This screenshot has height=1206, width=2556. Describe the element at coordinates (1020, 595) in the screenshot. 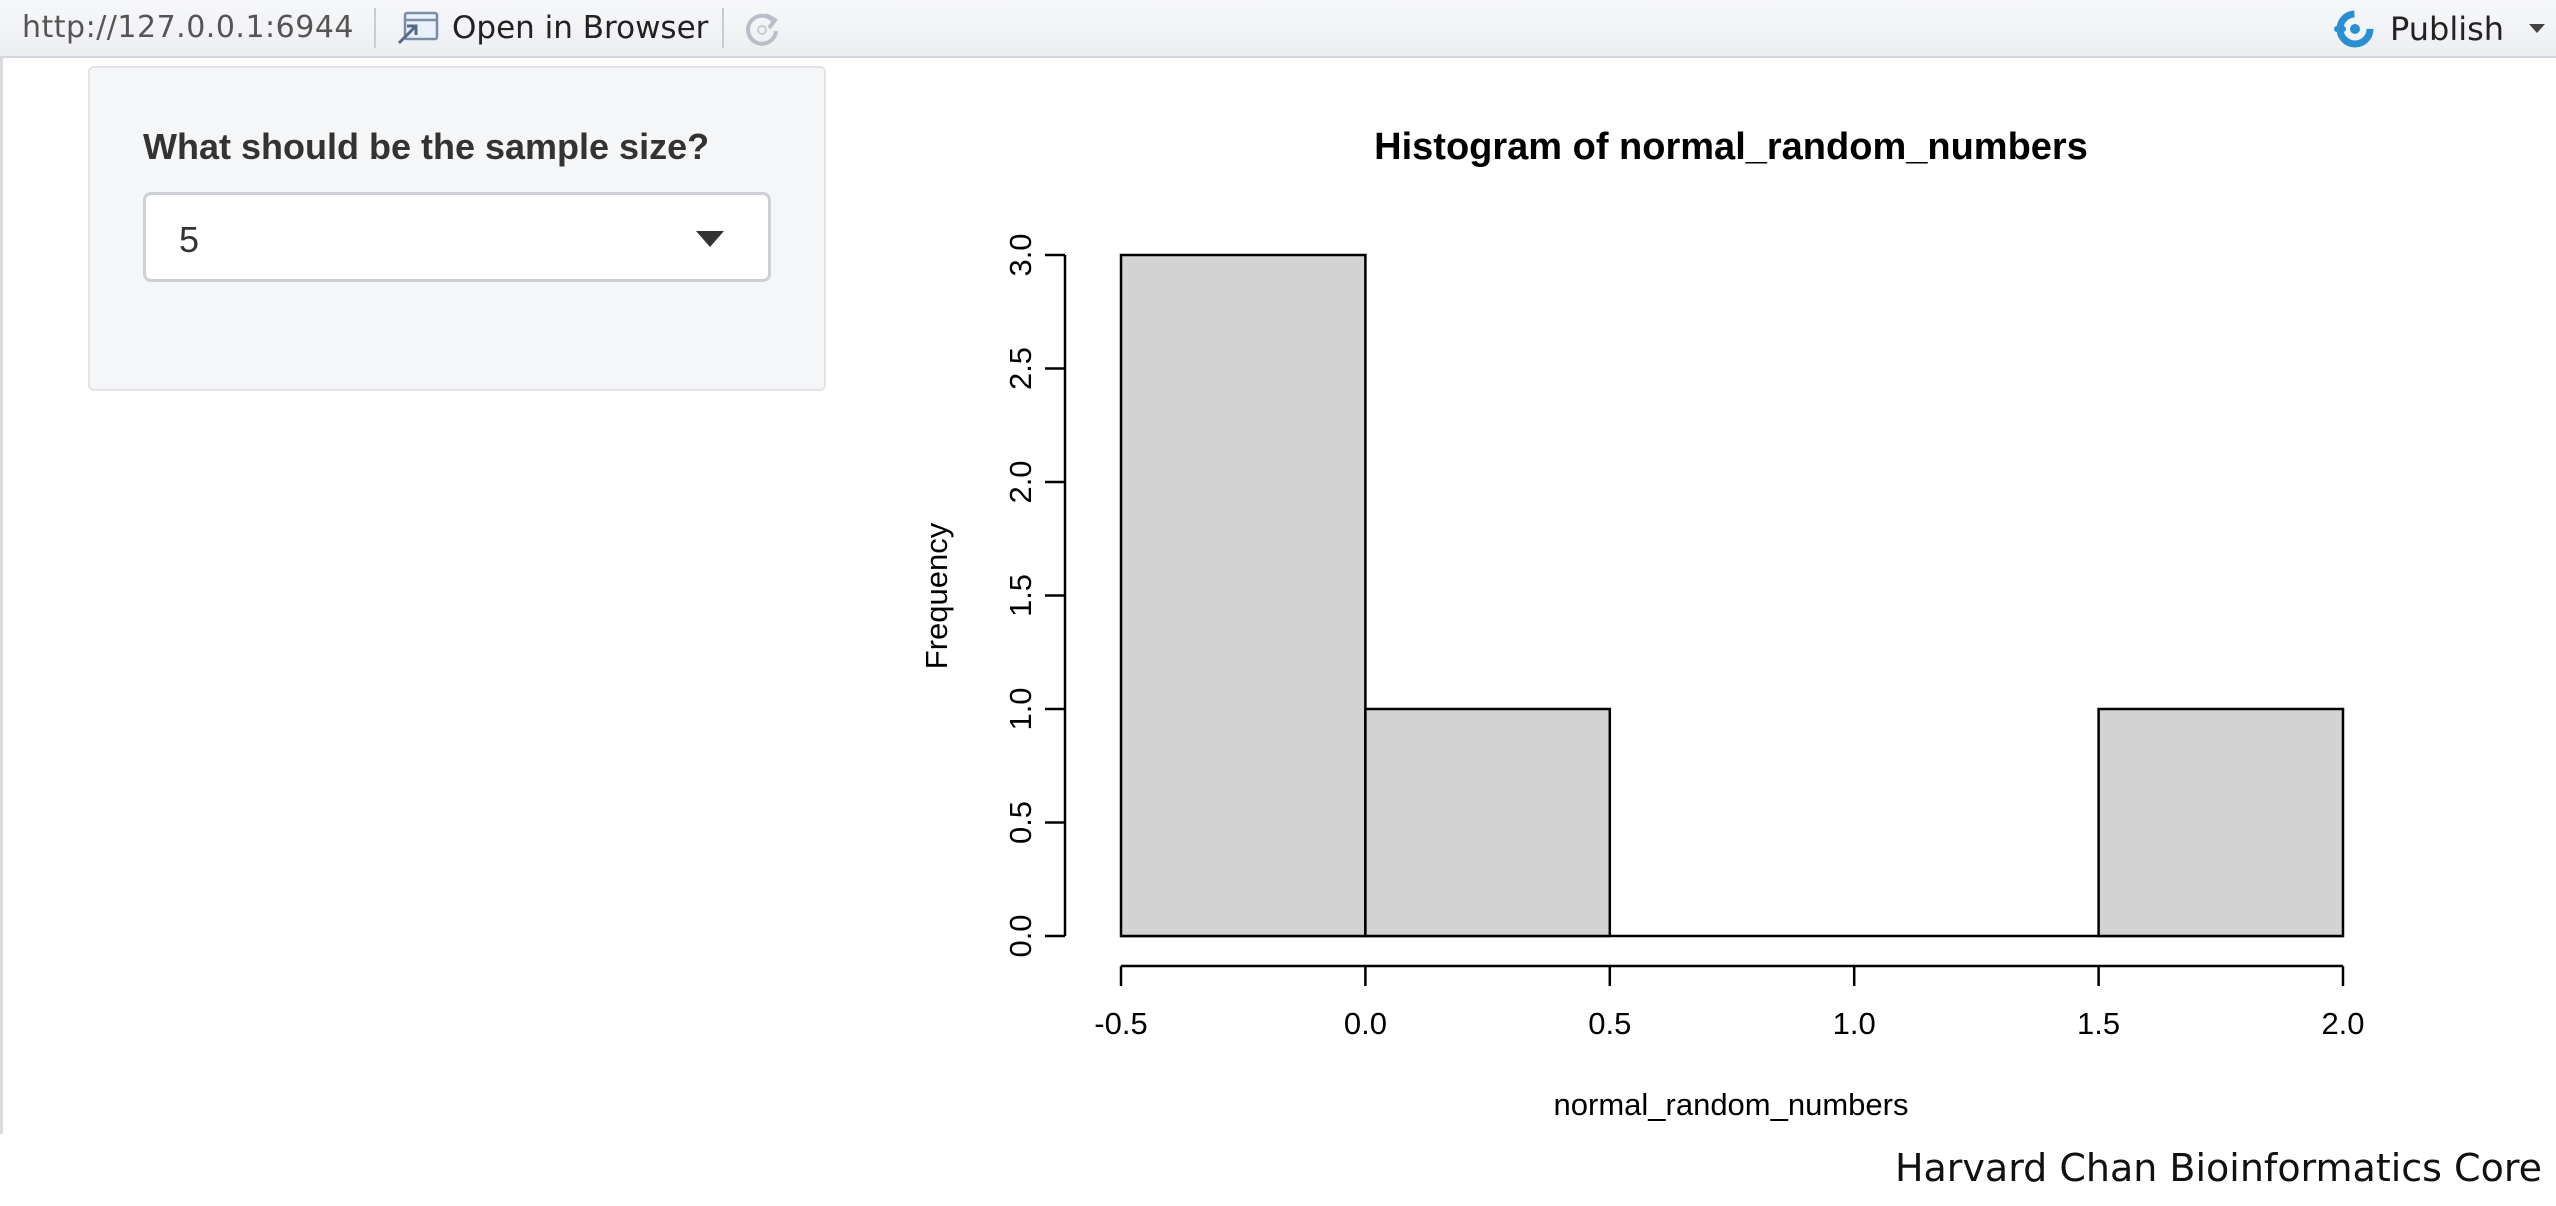

I see `y-tick-label: 1.5` at that location.